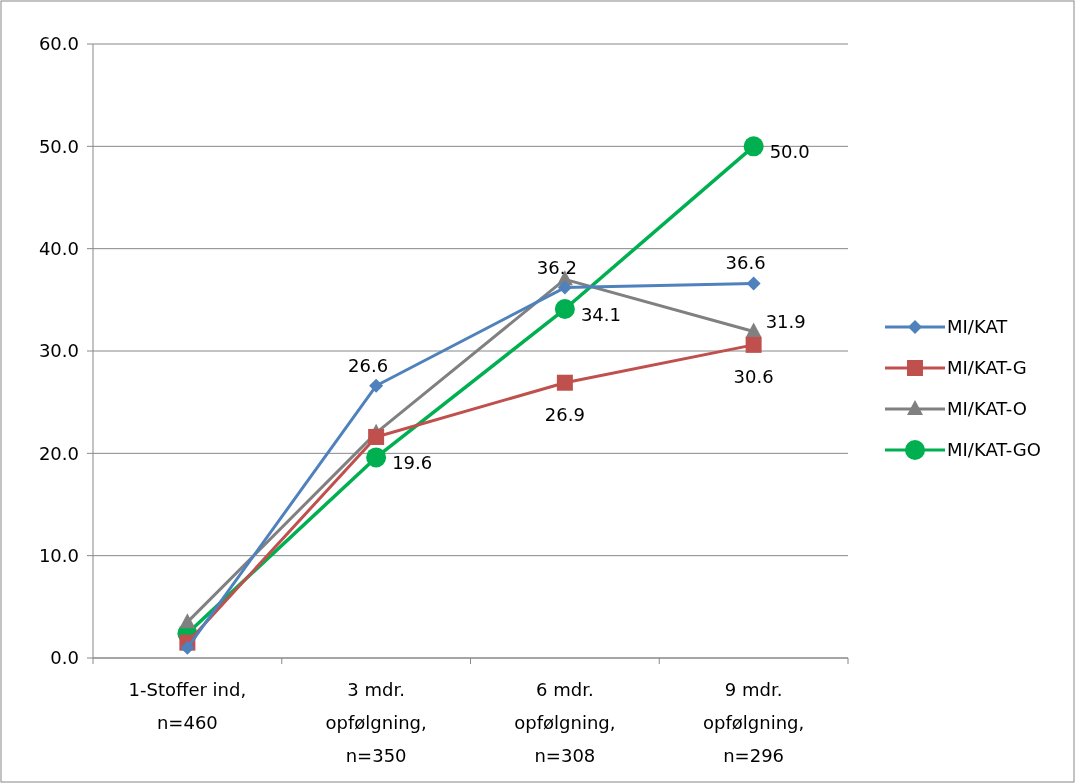  Describe the element at coordinates (187, 706) in the screenshot. I see `x-tick-label: 1-Stoffer ind, n=460` at that location.